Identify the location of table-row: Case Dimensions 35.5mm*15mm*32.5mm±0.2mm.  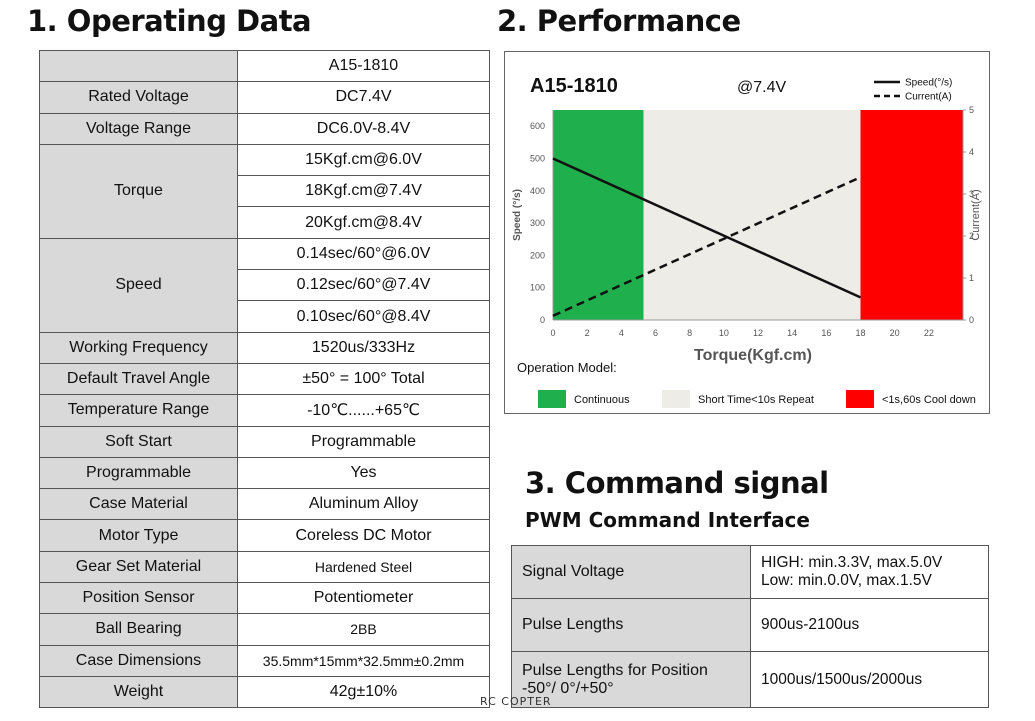
(264, 660).